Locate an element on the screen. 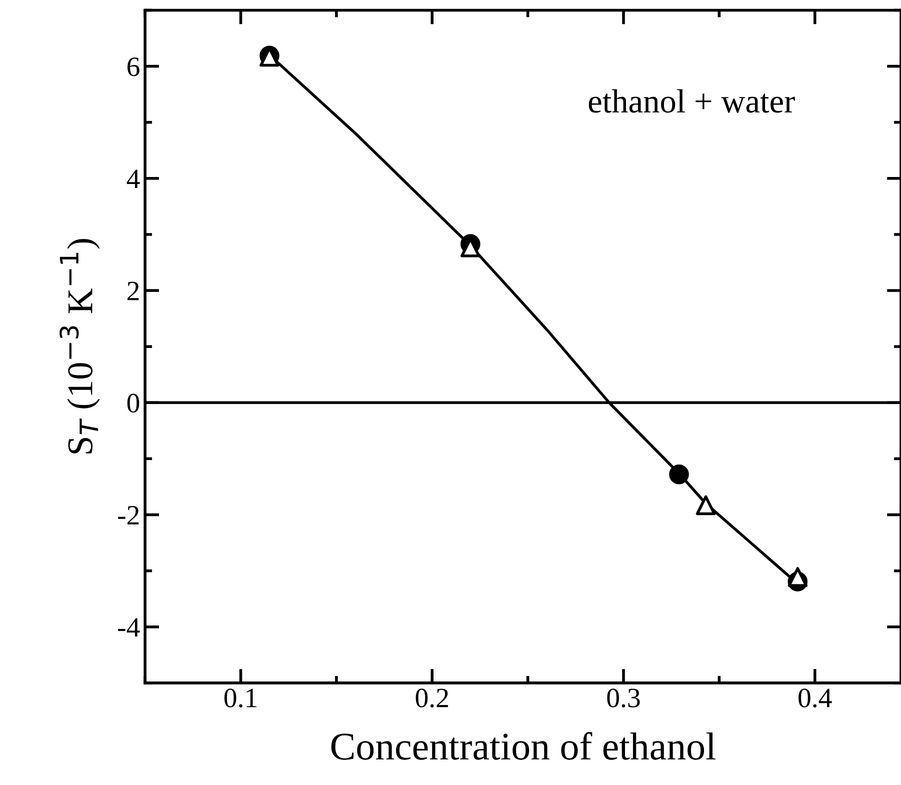 This screenshot has height=785, width=901. x-tick-label: 0.2 is located at coordinates (432, 698).